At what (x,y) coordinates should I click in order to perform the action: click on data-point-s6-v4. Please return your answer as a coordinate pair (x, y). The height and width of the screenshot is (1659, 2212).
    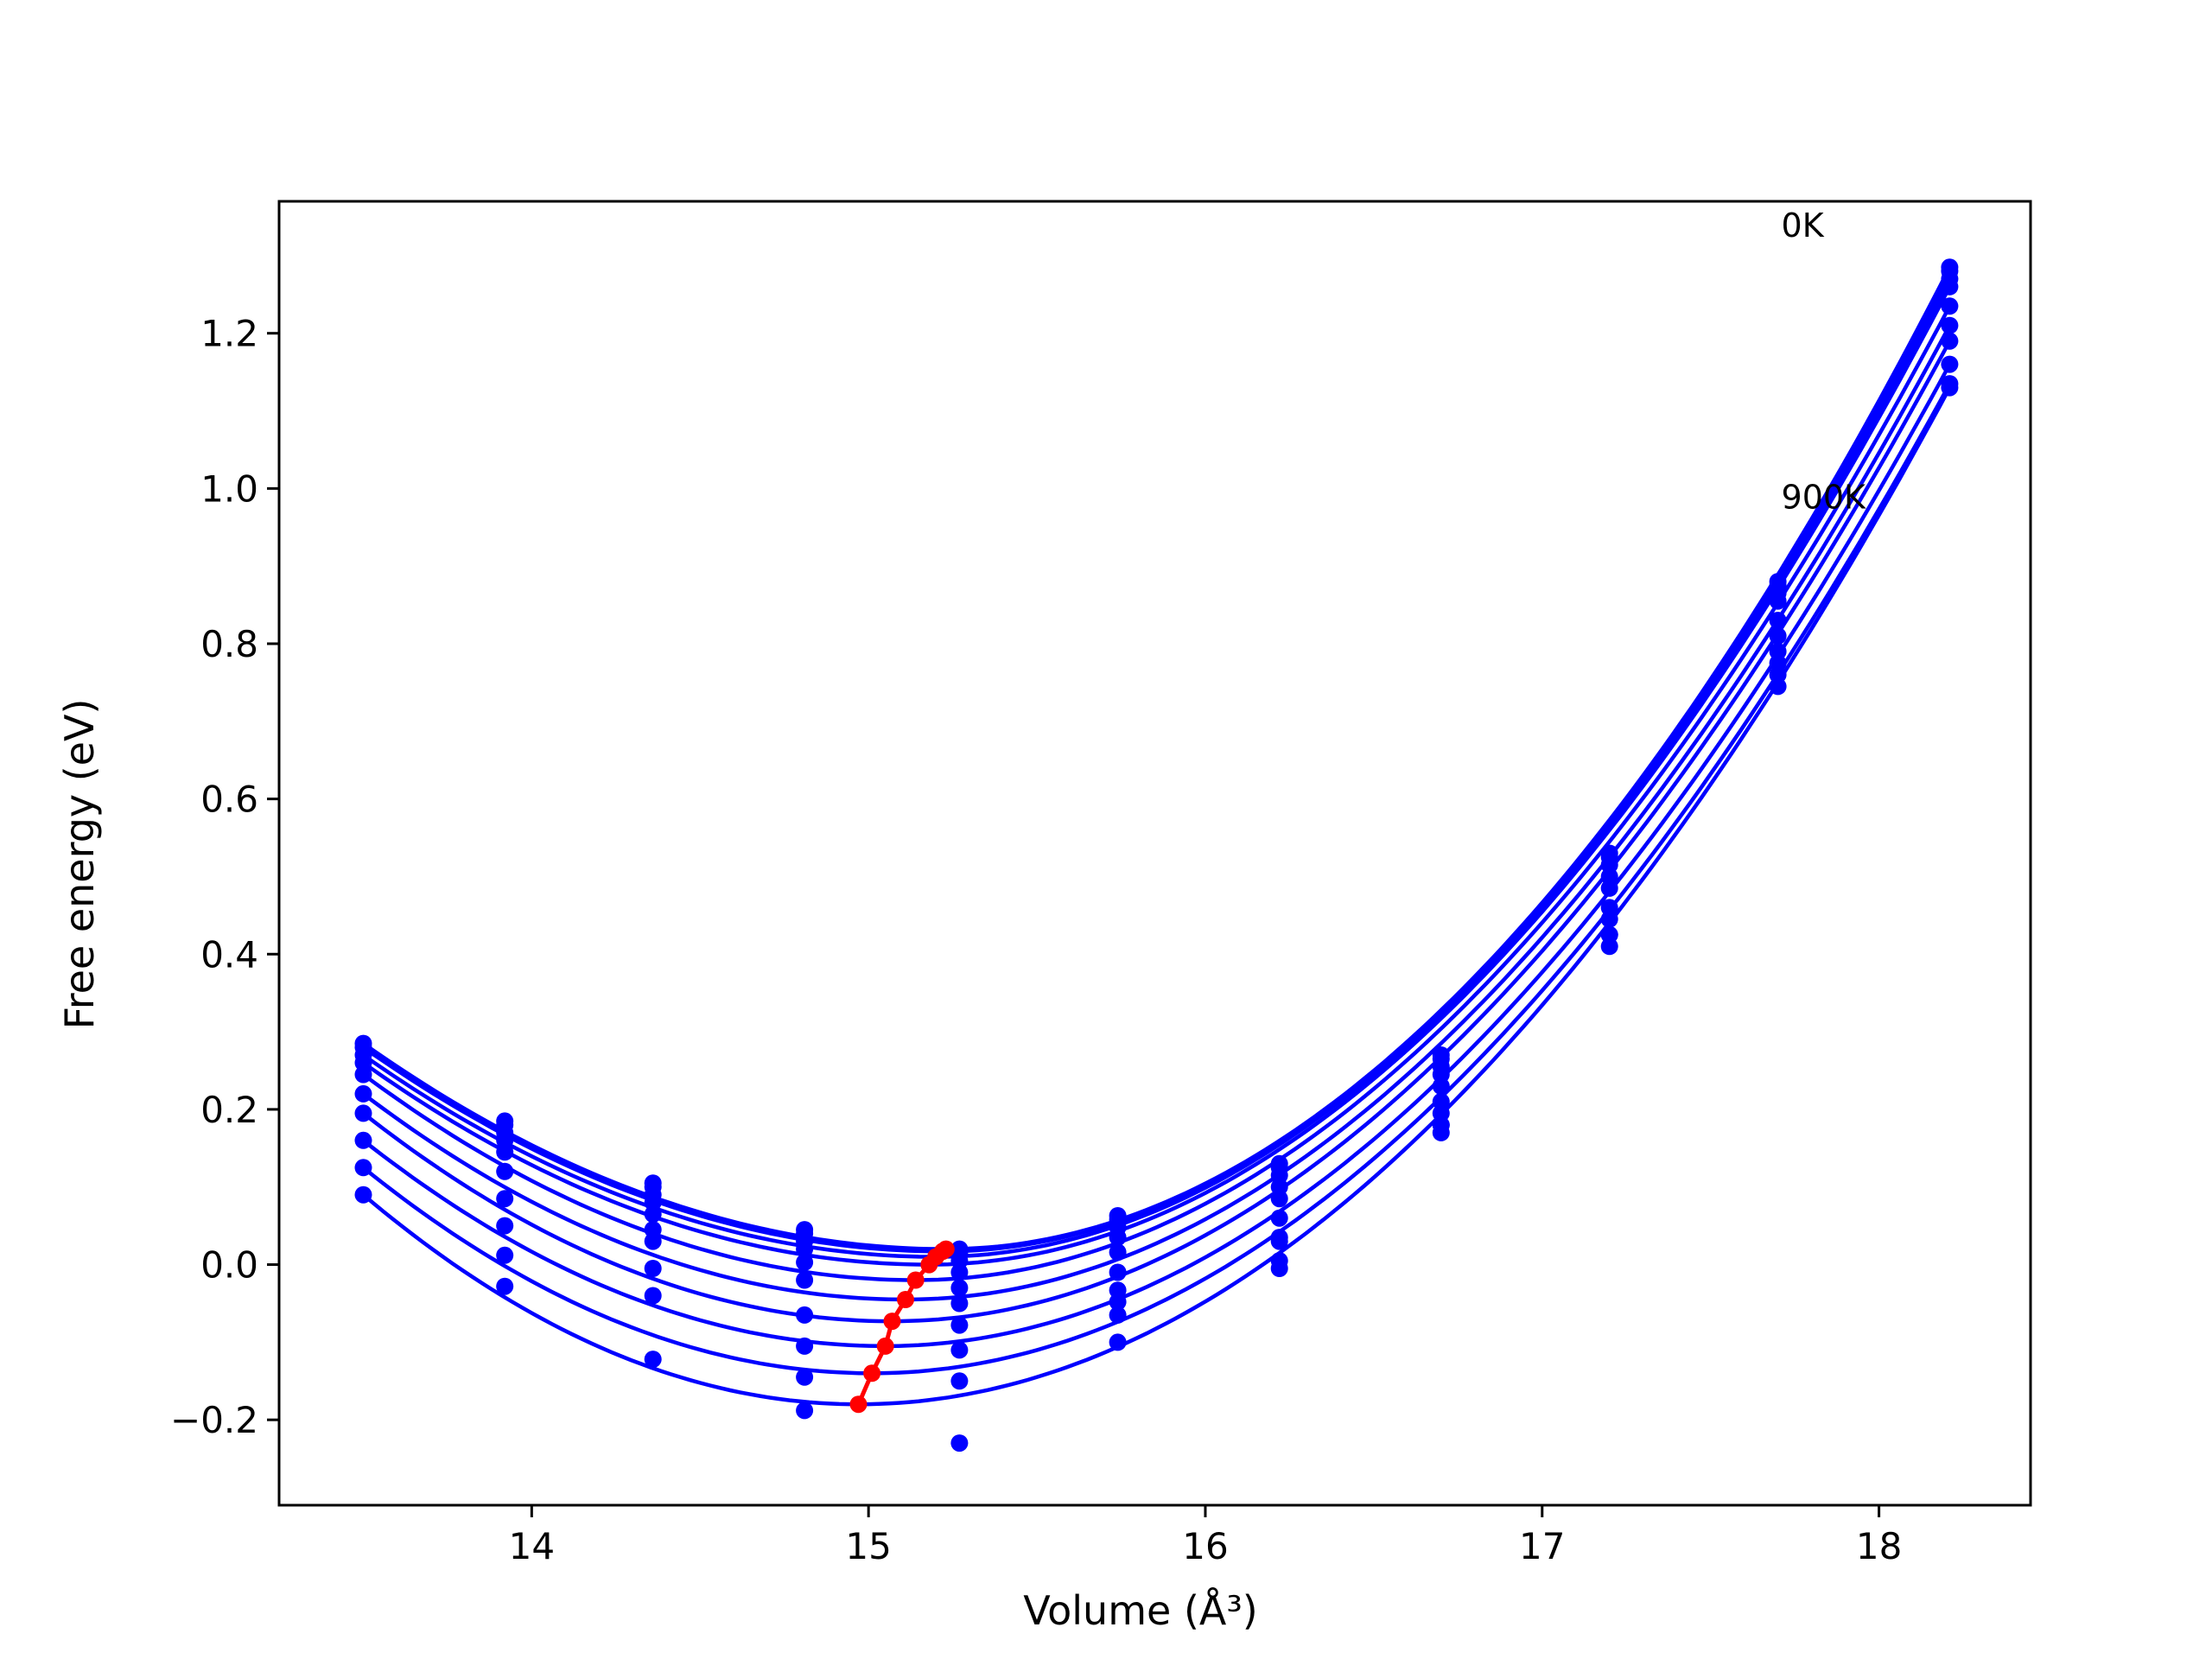
    Looking at the image, I should click on (959, 1325).